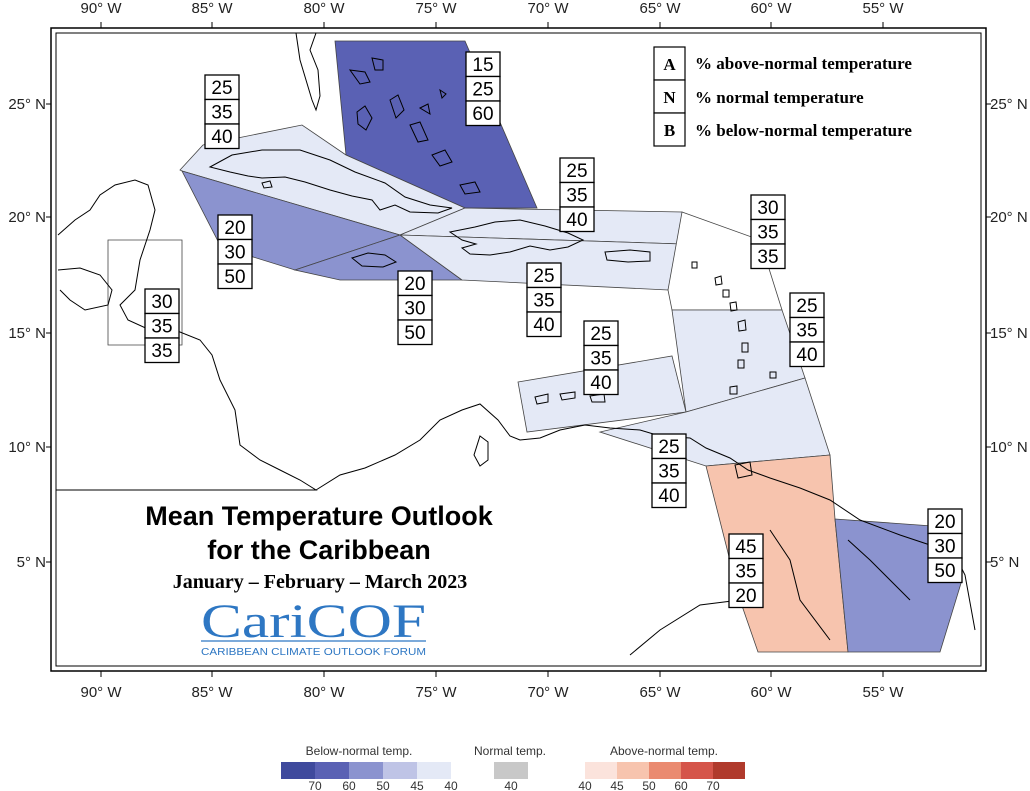  What do you see at coordinates (187, 335) in the screenshot?
I see `central-america-coast` at bounding box center [187, 335].